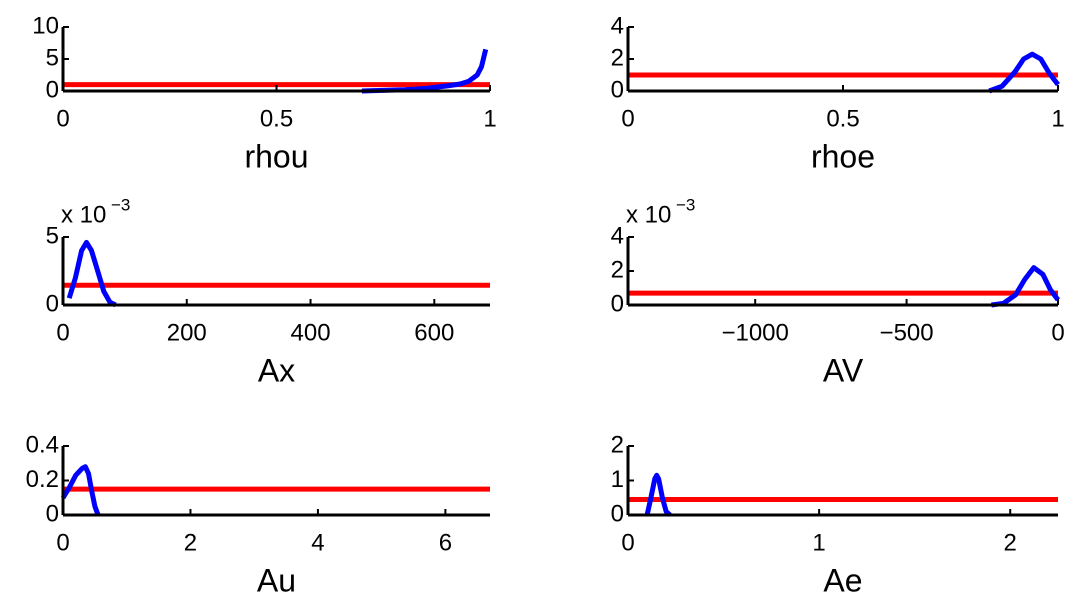 This screenshot has height=603, width=1073. What do you see at coordinates (754, 332) in the screenshot?
I see `x-tick-label: −1000` at bounding box center [754, 332].